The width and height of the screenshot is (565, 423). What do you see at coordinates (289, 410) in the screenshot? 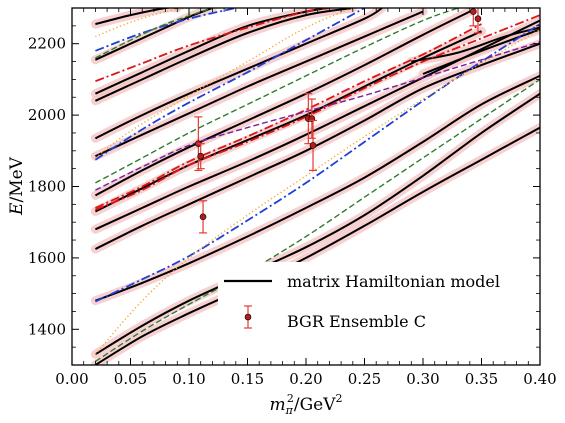
I see `x-axis-label-sub: π` at bounding box center [289, 410].